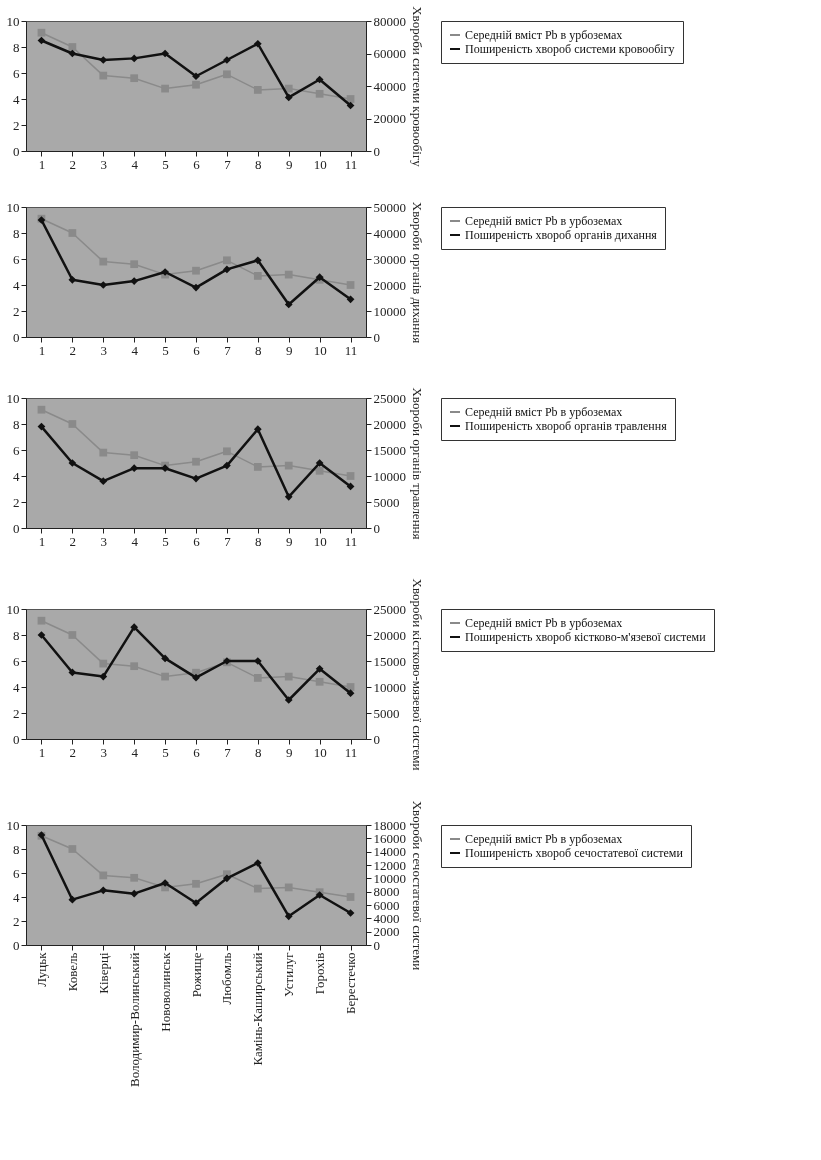 This screenshot has width=821, height=1160. What do you see at coordinates (165, 350) in the screenshot?
I see `x-tick-label: 5` at bounding box center [165, 350].